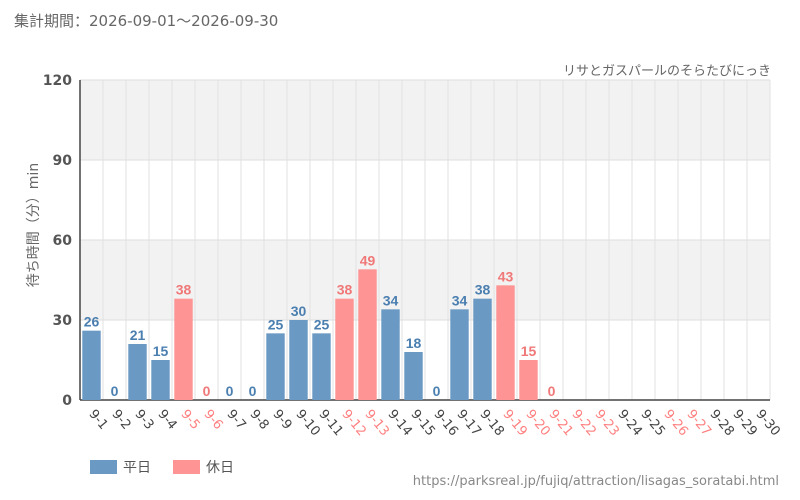 The image size is (800, 500). Describe the element at coordinates (67, 401) in the screenshot. I see `y-tick-label: 0` at that location.